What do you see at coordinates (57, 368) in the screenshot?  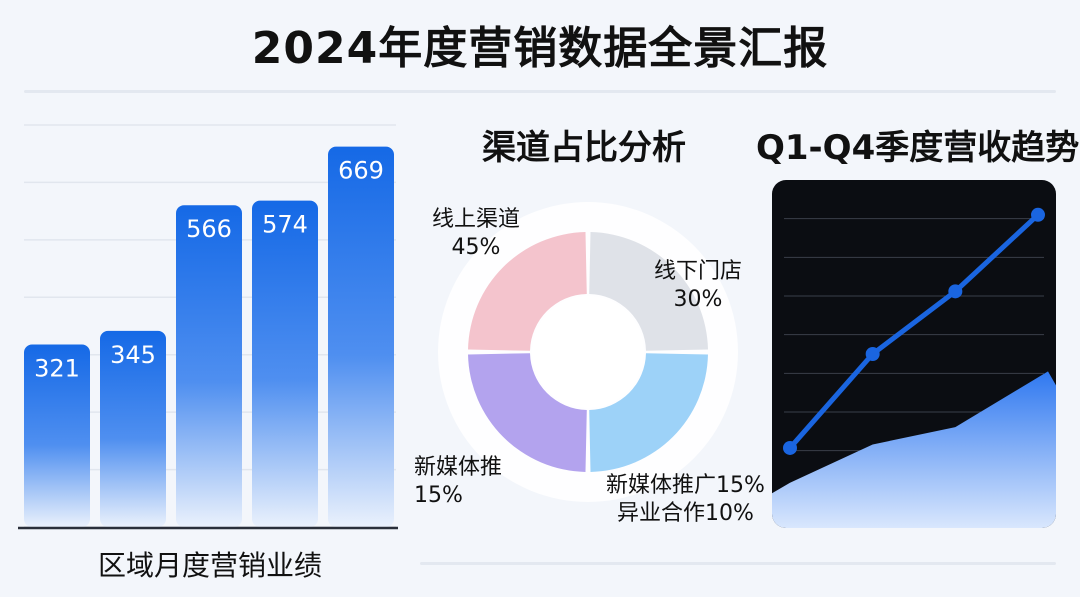 I see `bar-value-label: 321` at bounding box center [57, 368].